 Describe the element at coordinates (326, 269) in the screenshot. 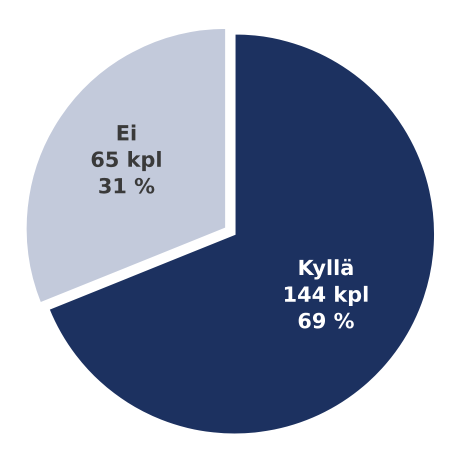

I see `slice-label: Kyllä` at that location.